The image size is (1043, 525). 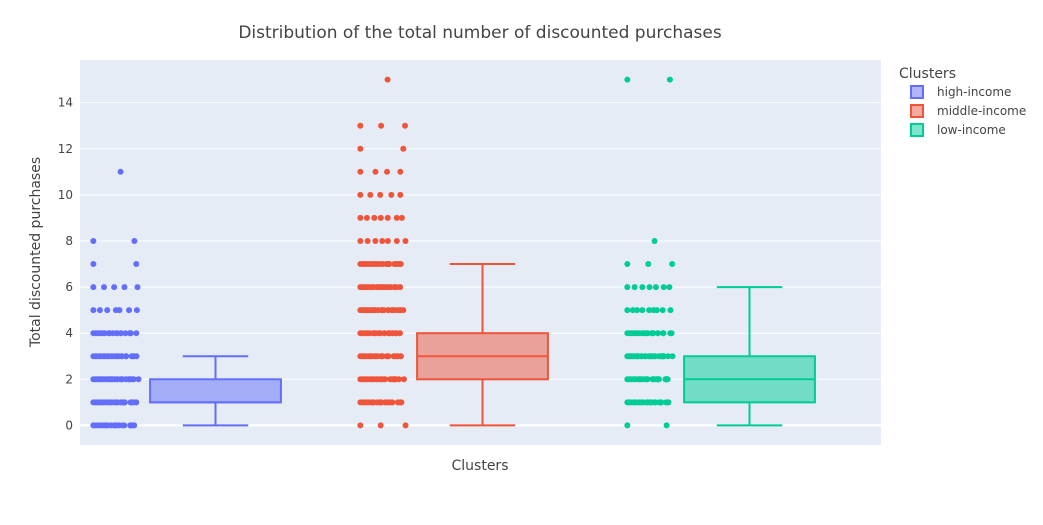 I want to click on legend-items: high-income middle-income low-income, so click(x=968, y=111).